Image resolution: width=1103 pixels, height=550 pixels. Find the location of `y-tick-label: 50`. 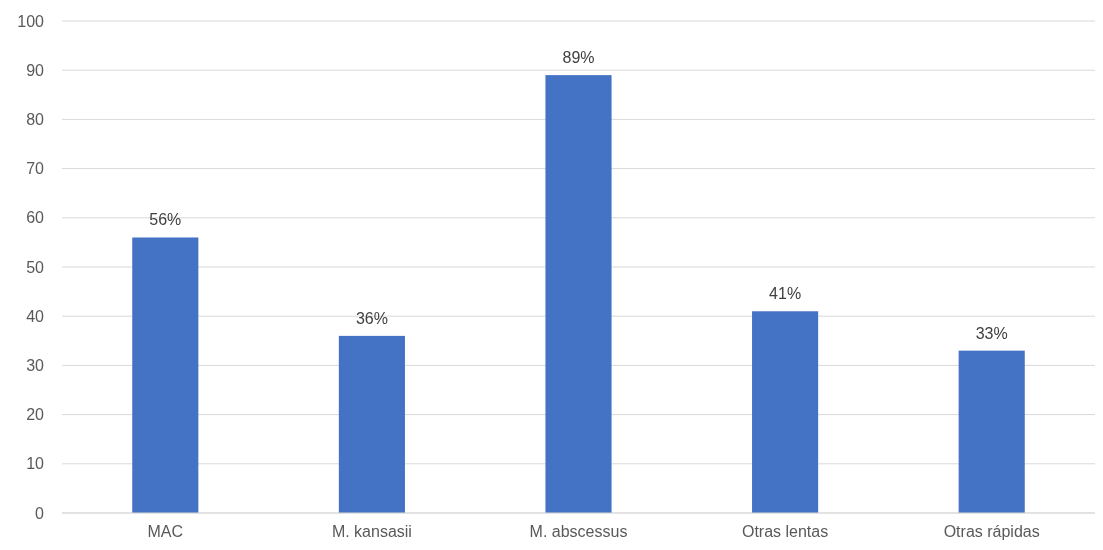

y-tick-label: 50 is located at coordinates (35, 267).